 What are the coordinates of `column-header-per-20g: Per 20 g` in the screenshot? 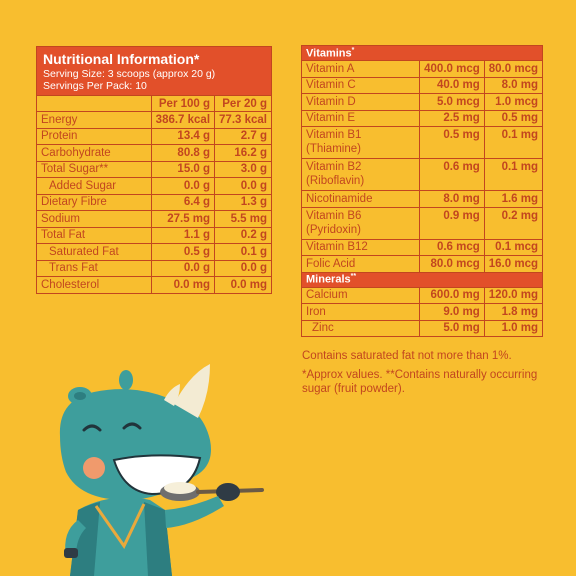 It's located at (243, 103).